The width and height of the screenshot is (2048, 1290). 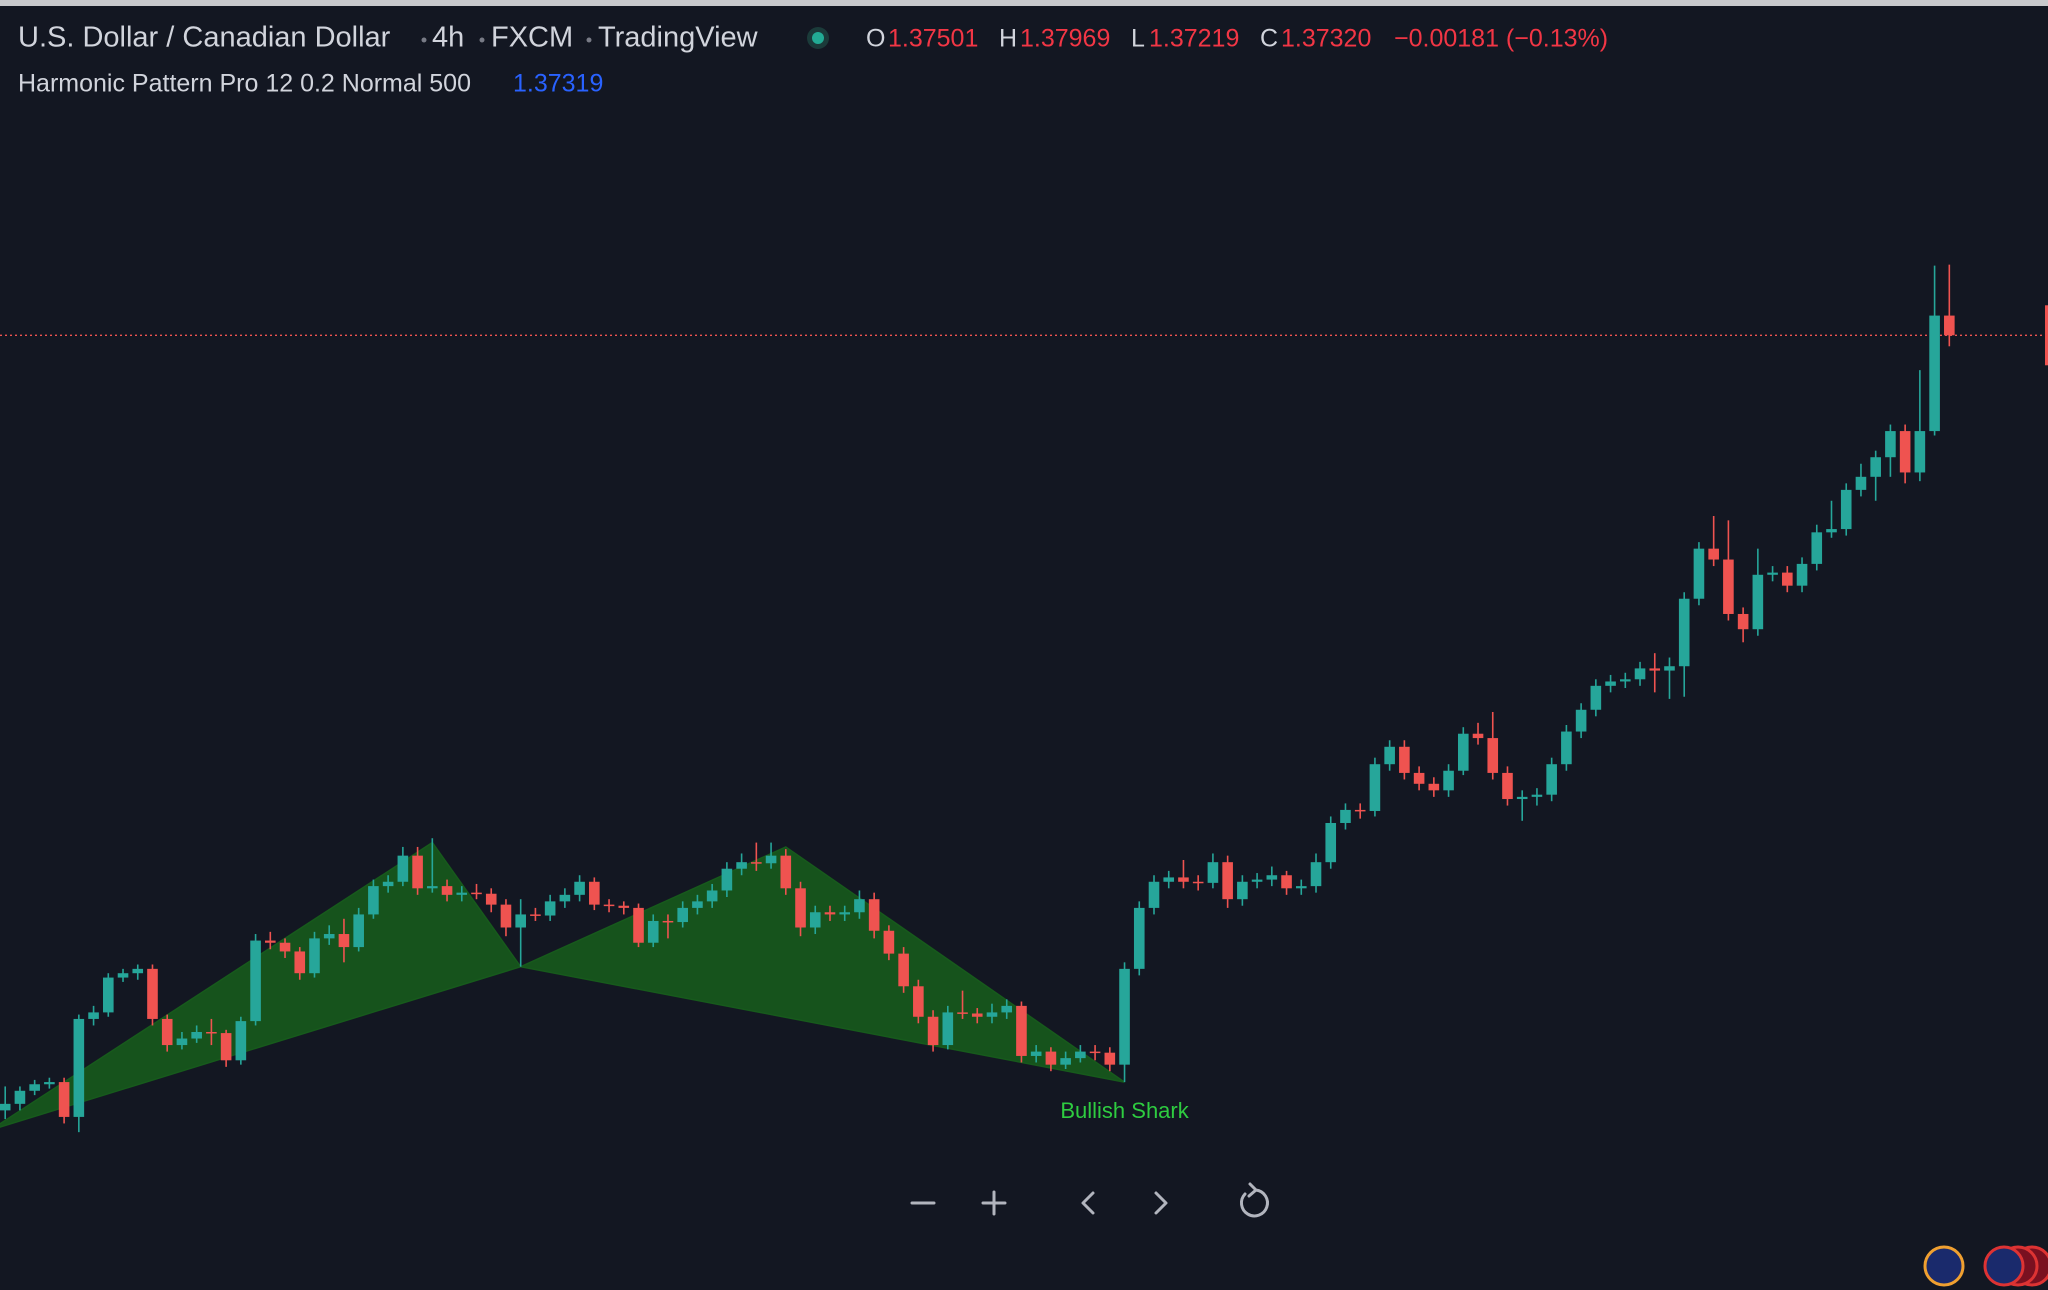 I want to click on indicator-name: Harmonic Pattern Pro 12 0.2 Normal 500, so click(x=244, y=84).